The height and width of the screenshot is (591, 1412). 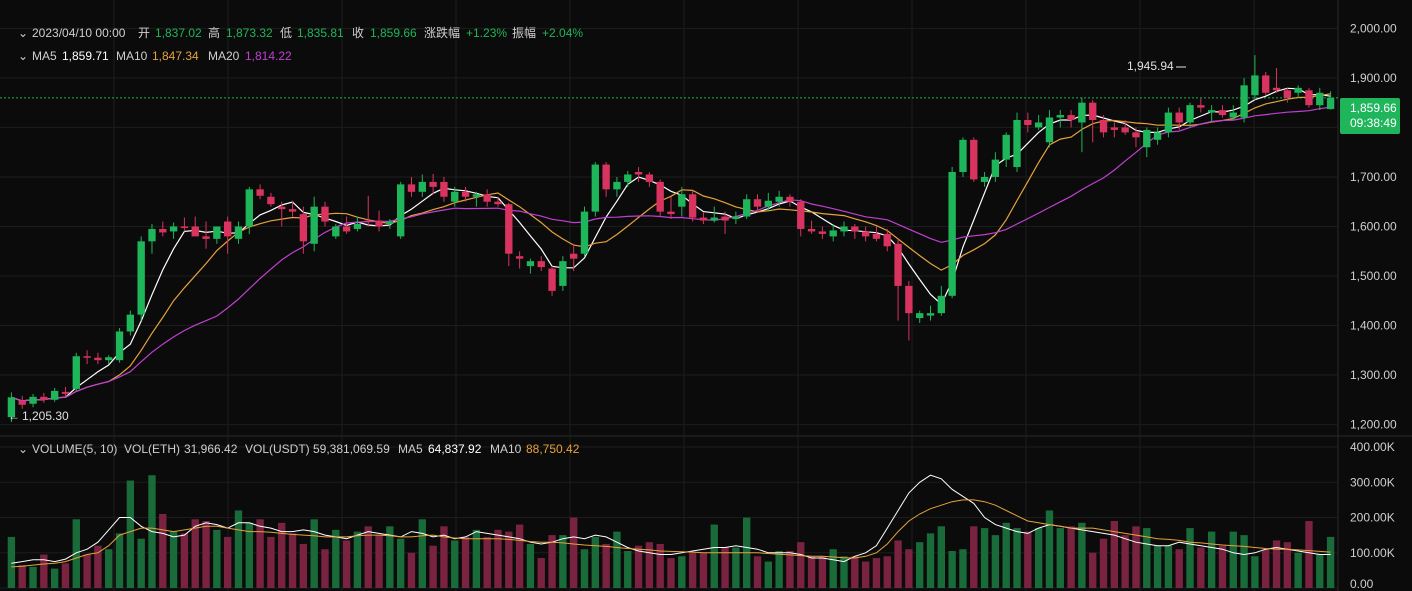 What do you see at coordinates (1373, 123) in the screenshot?
I see `price-tag-countdown: 09:38:49` at bounding box center [1373, 123].